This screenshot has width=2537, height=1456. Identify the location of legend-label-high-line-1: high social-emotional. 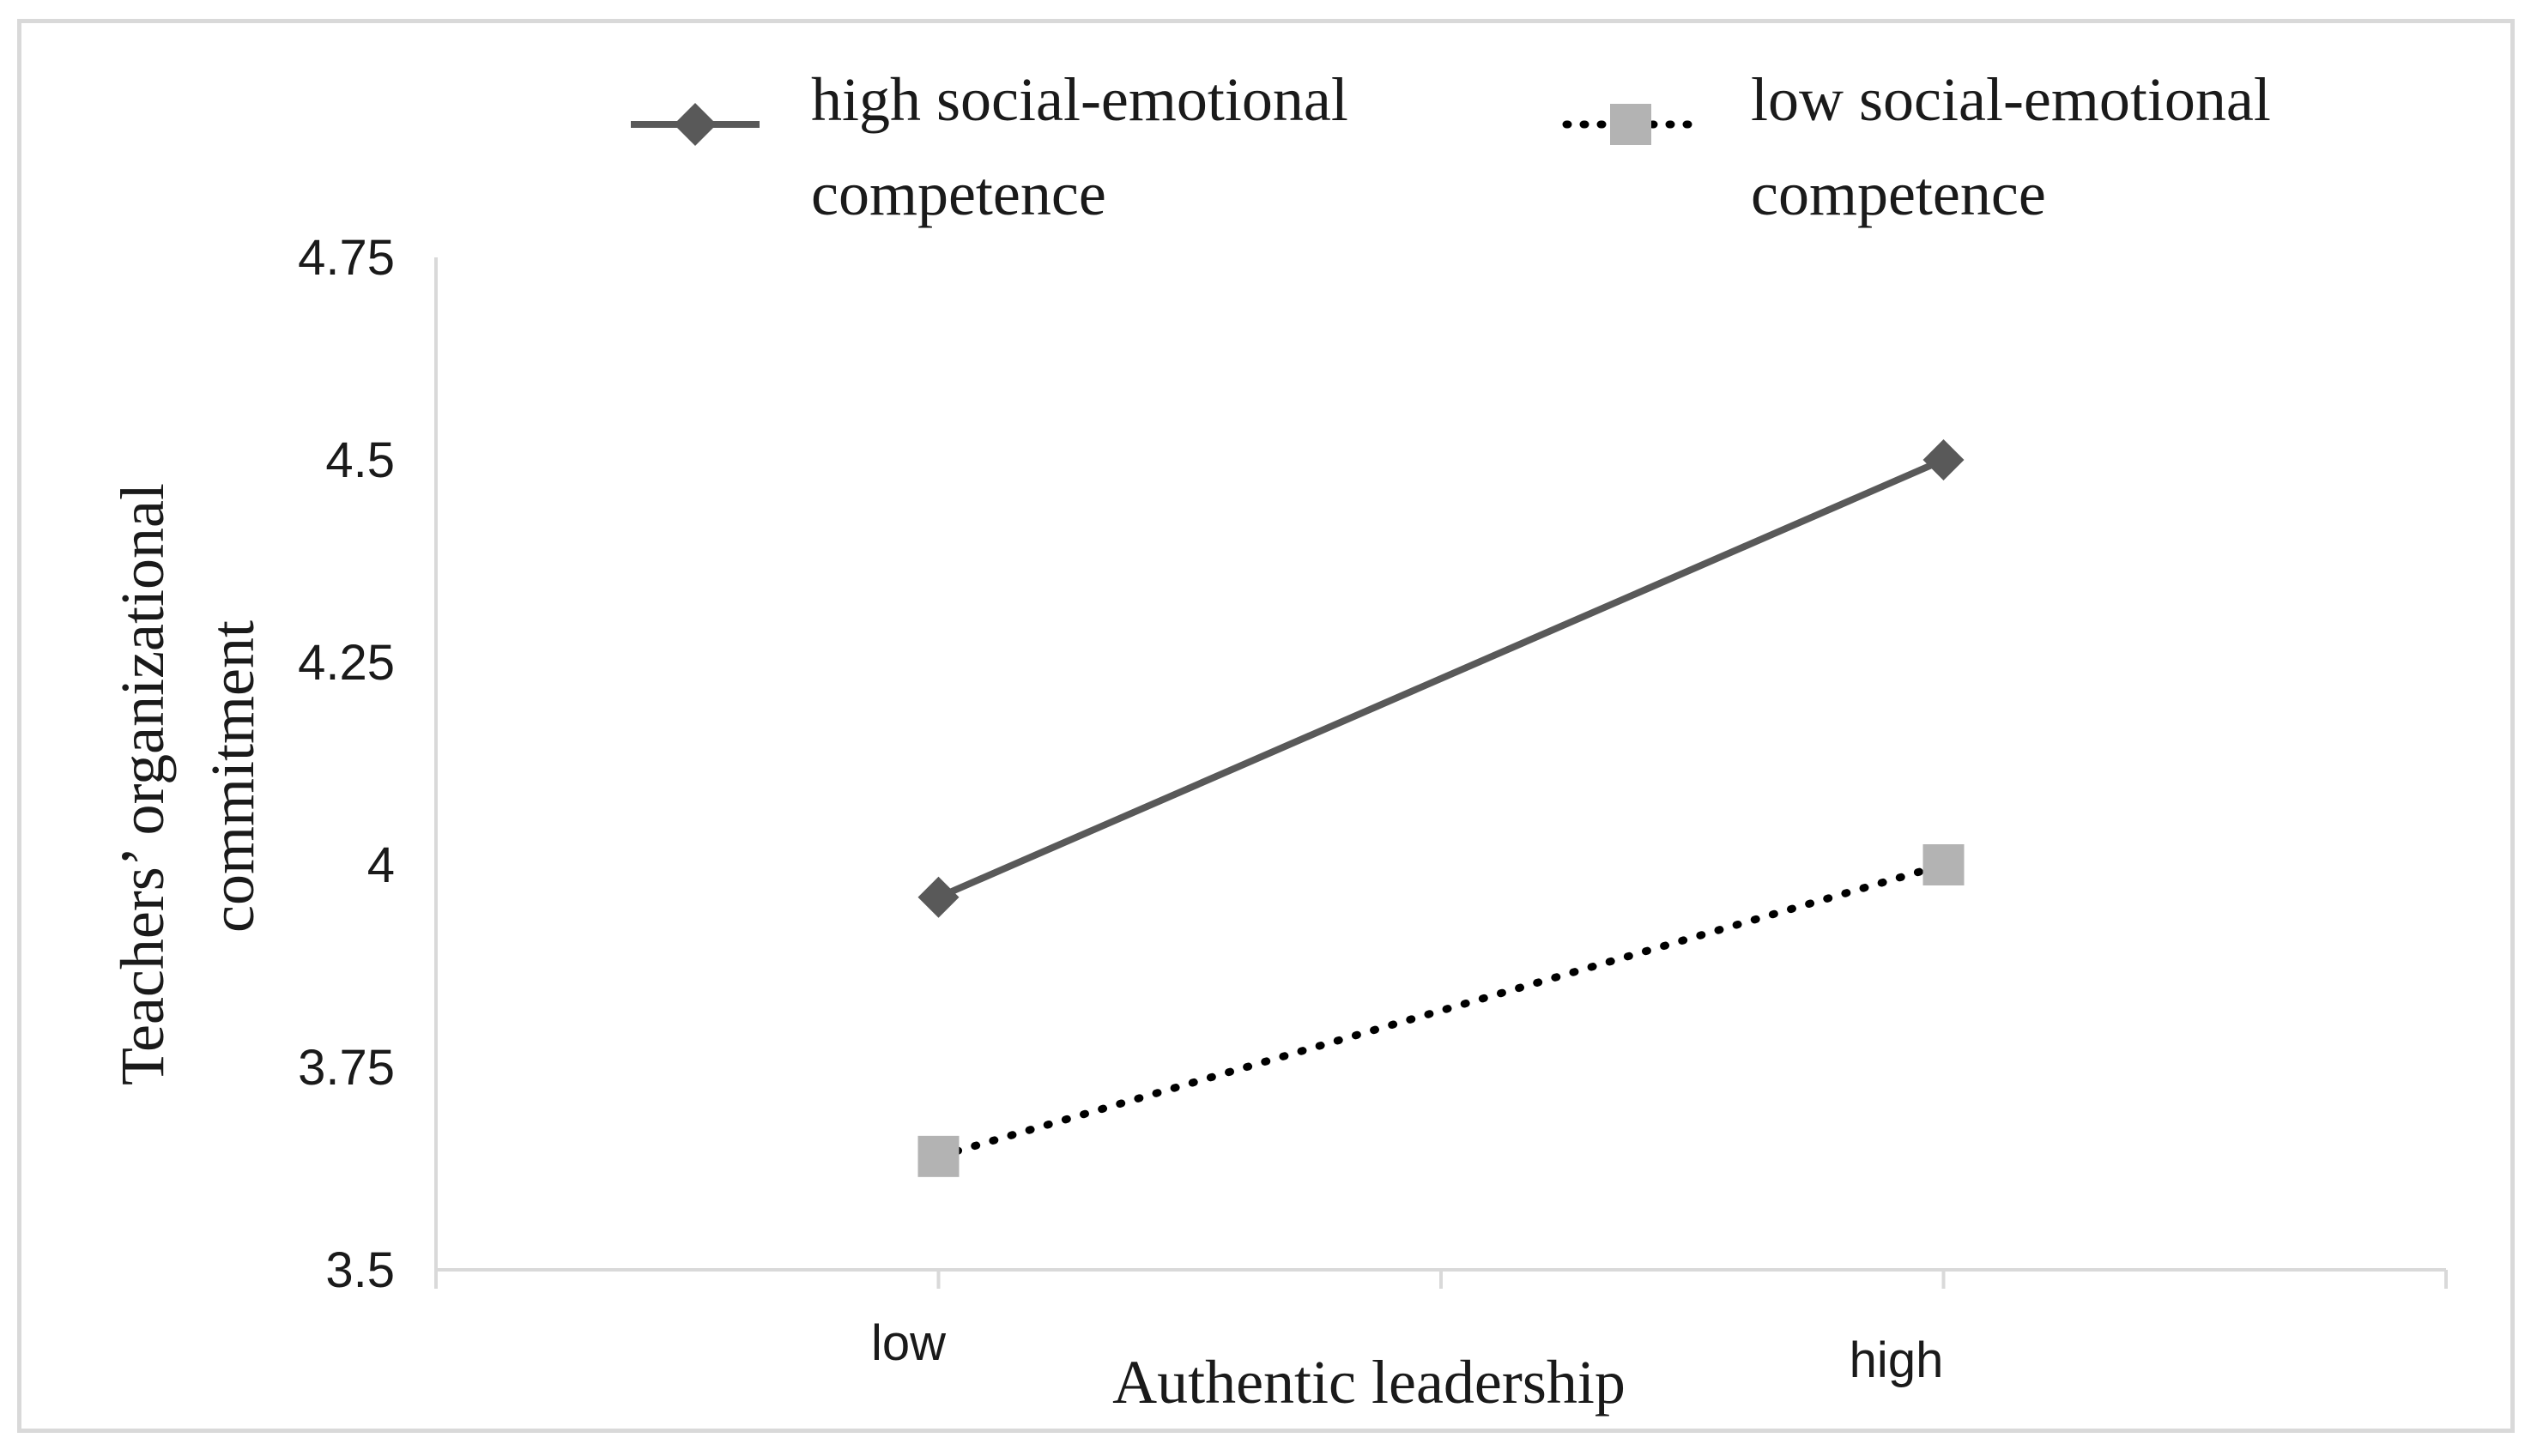
(1079, 99).